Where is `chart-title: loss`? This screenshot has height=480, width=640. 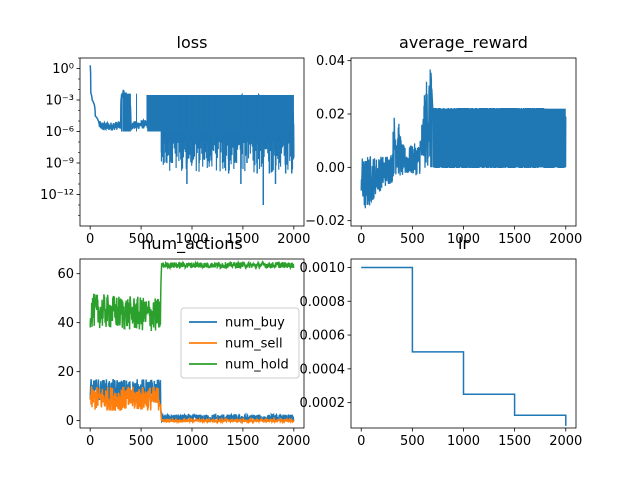 chart-title: loss is located at coordinates (192, 42).